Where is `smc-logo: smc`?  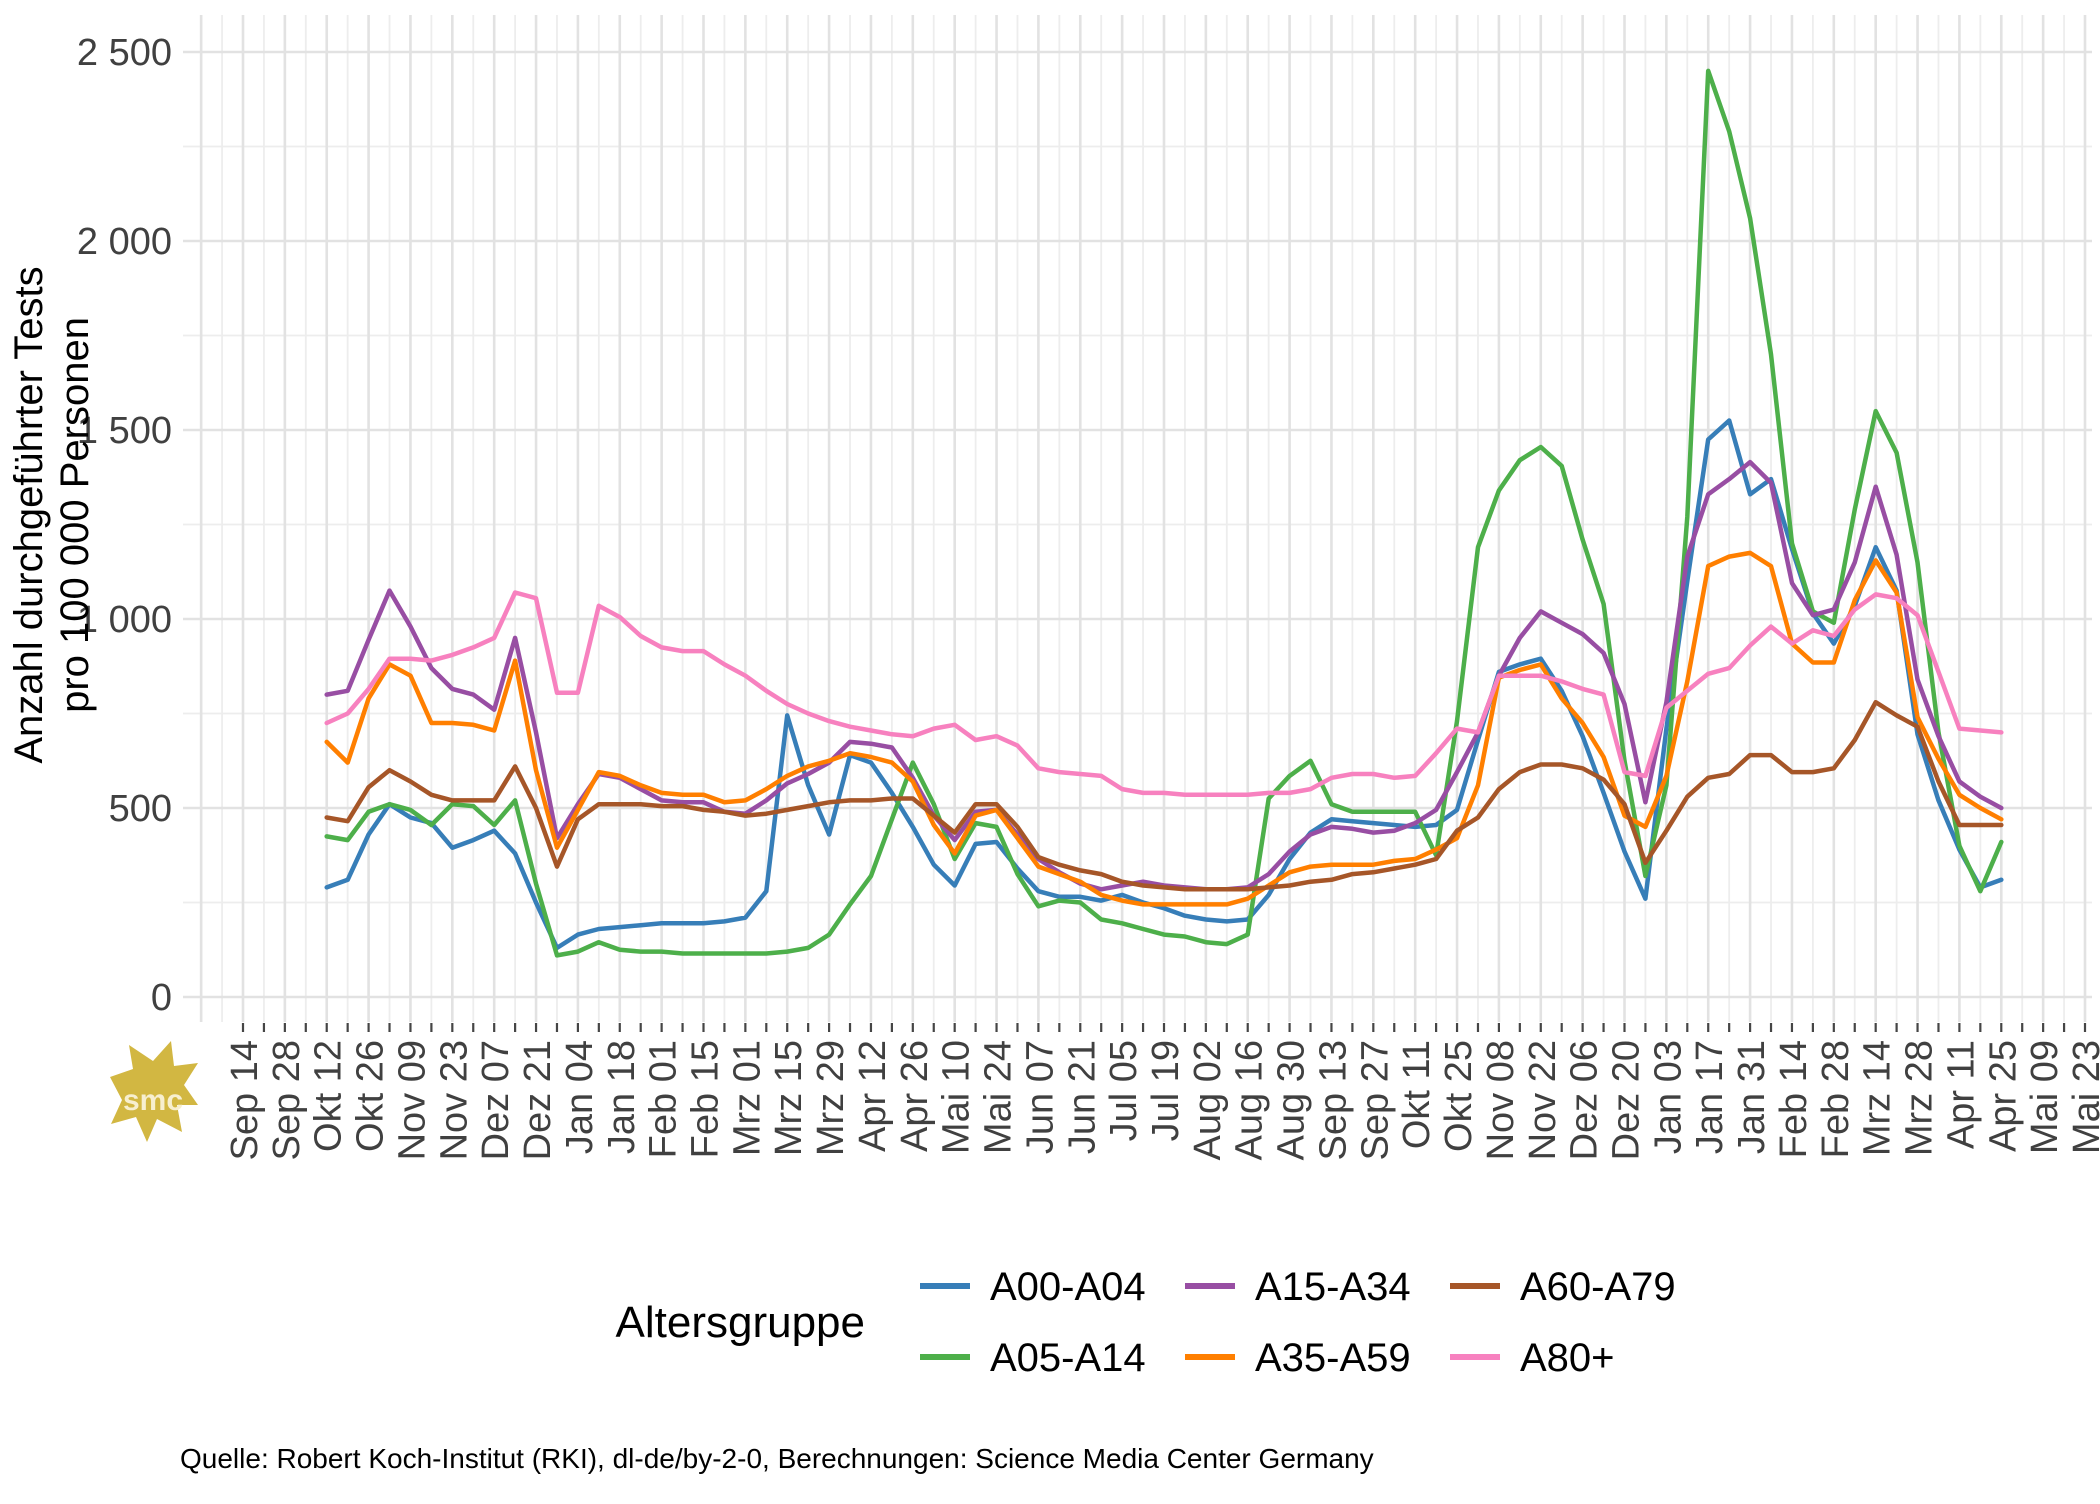
smc-logo: smc is located at coordinates (154, 1091).